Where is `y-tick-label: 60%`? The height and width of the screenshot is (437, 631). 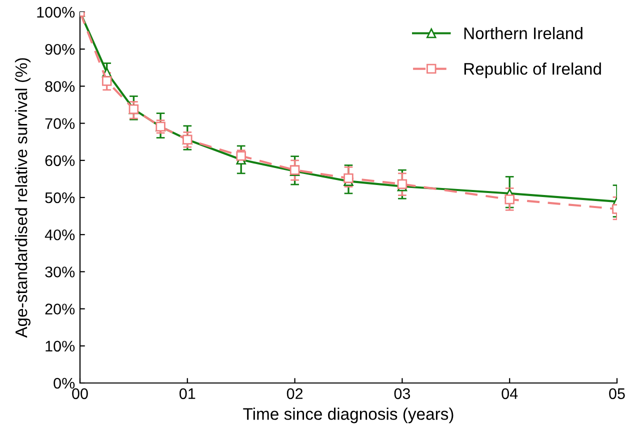
y-tick-label: 60% is located at coordinates (60, 160).